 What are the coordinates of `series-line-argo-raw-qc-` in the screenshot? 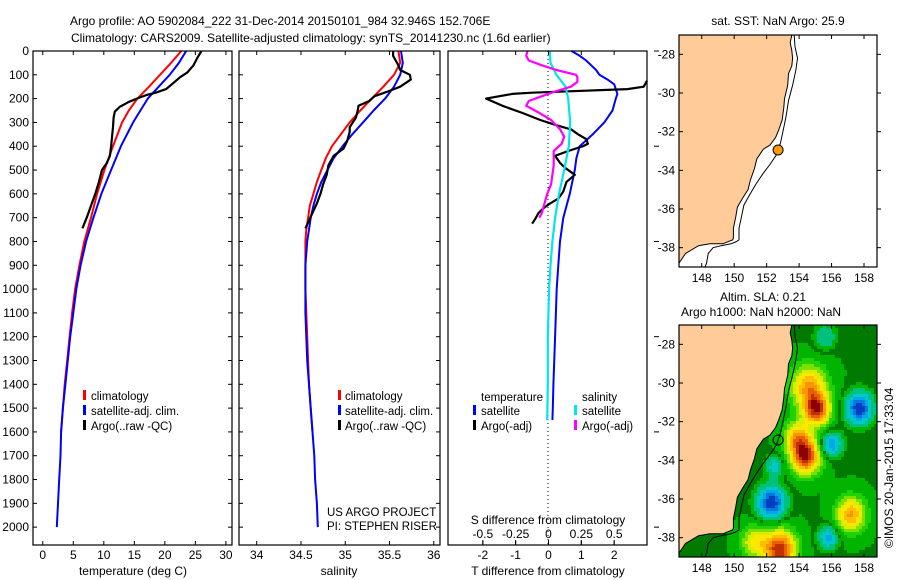 It's located at (358, 140).